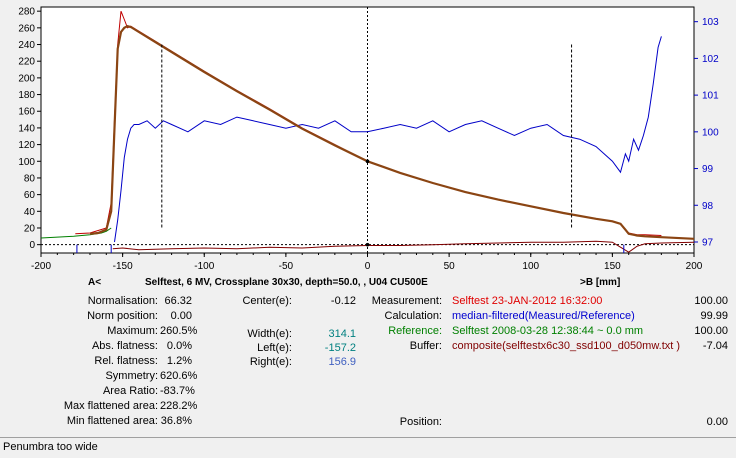 The height and width of the screenshot is (458, 736). Describe the element at coordinates (112, 421) in the screenshot. I see `stat-label: Min flattened area:` at that location.